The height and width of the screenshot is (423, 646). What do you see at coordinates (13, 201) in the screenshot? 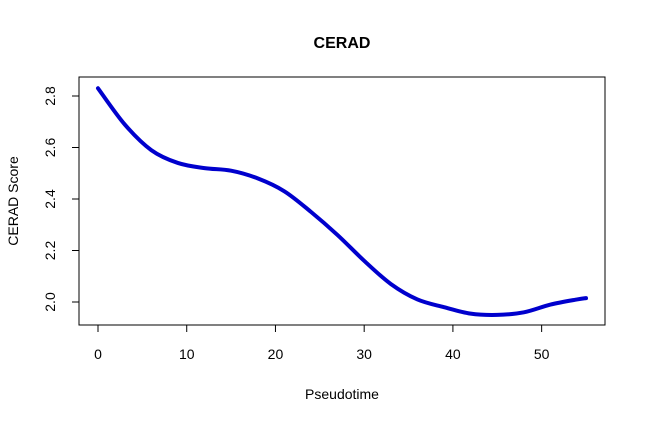
I see `y-axis-label: CERAD Score` at bounding box center [13, 201].